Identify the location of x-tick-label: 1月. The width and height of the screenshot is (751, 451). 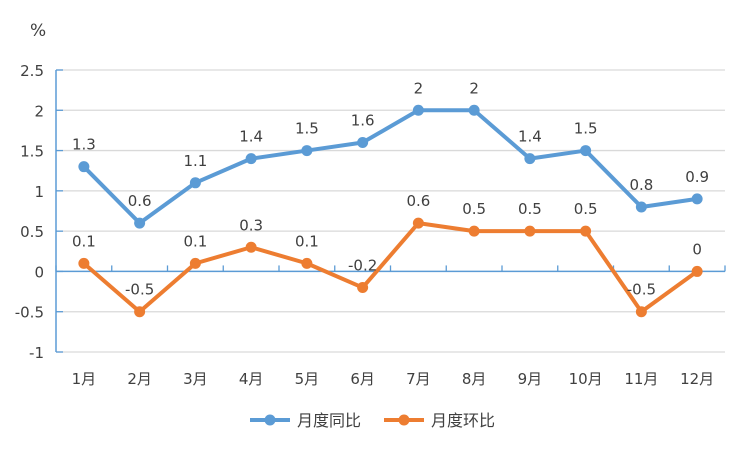
(84, 379).